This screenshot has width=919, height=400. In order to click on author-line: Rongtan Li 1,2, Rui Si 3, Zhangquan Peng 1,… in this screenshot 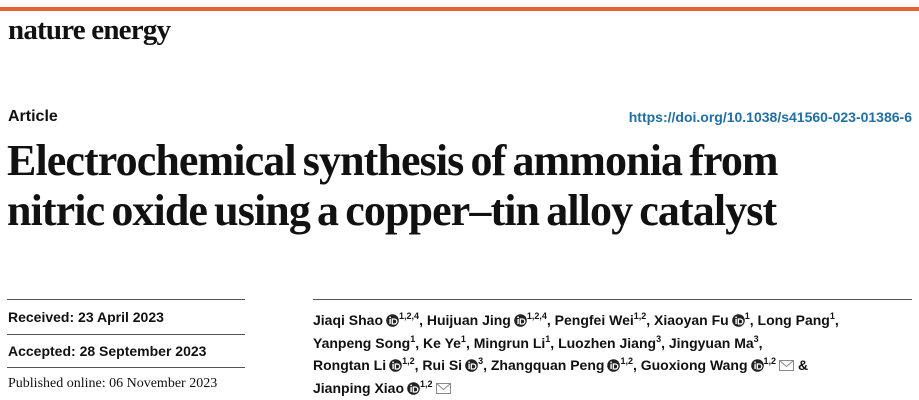, I will do `click(576, 365)`.